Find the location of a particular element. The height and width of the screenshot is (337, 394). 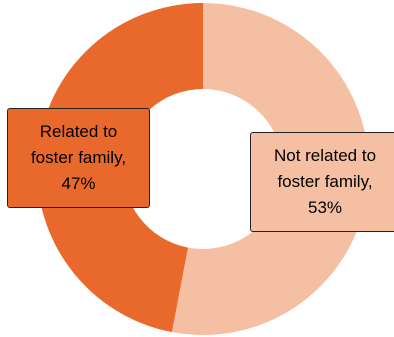

data-label-related-line1: Related to is located at coordinates (78, 131).